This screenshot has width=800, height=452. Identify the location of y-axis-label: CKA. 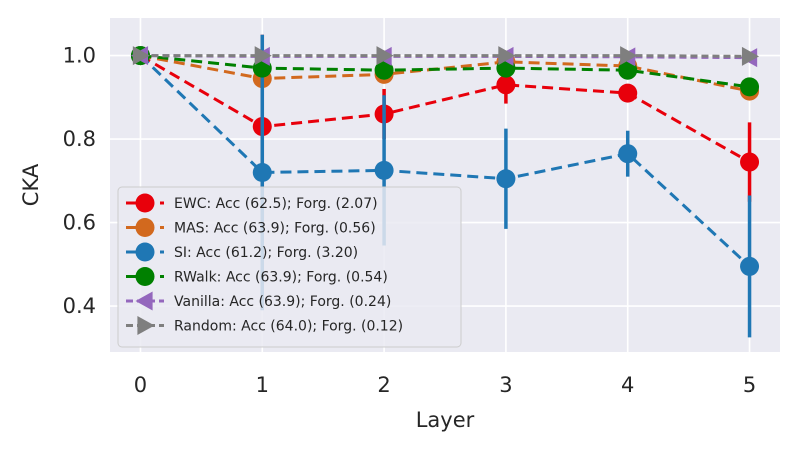
(31, 184).